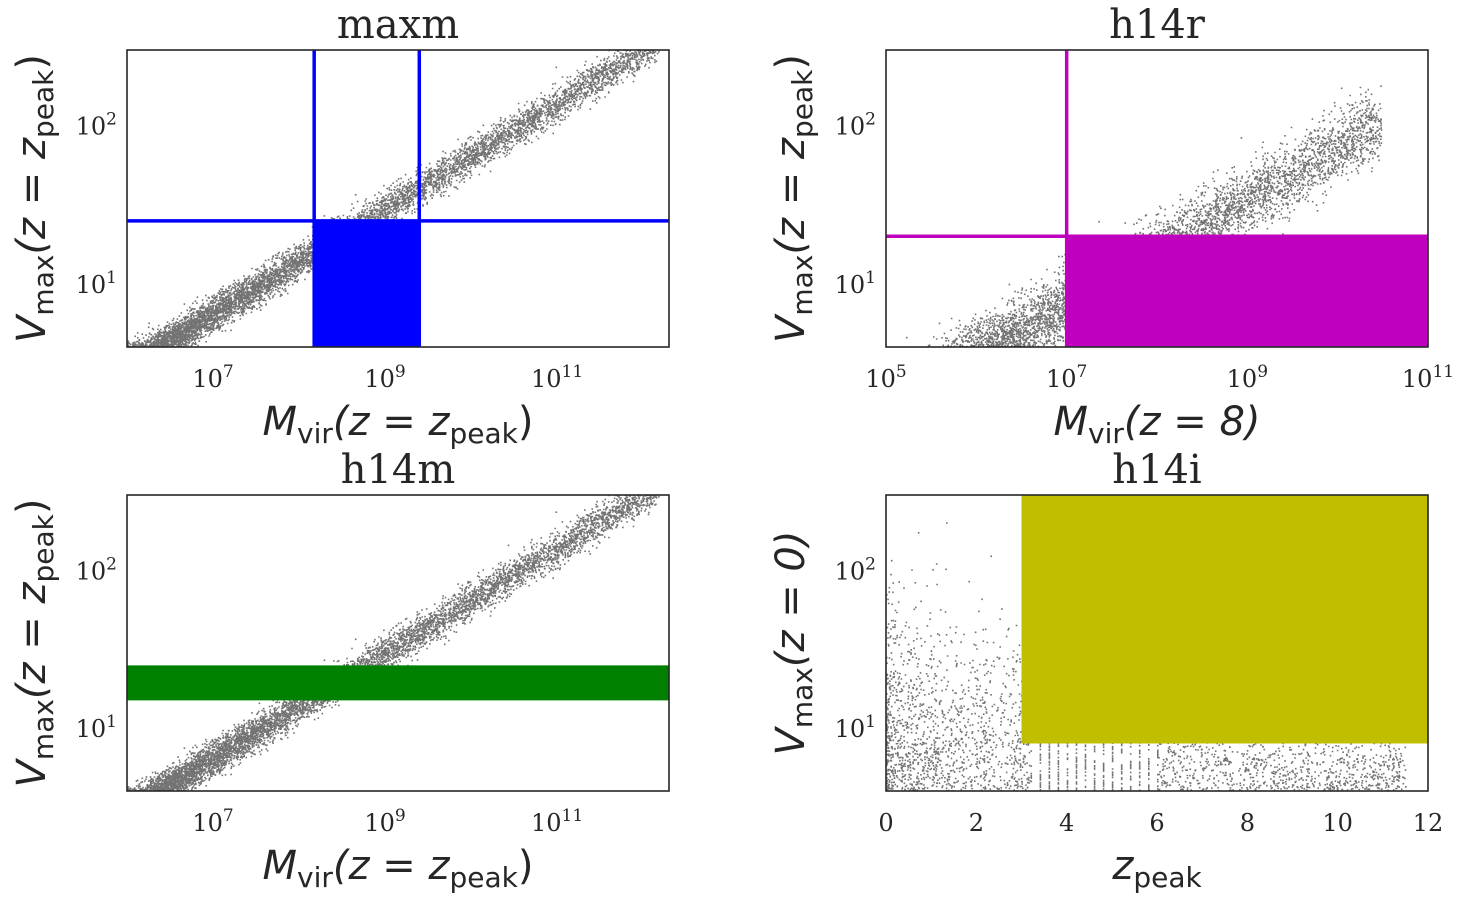 The width and height of the screenshot is (1467, 902). What do you see at coordinates (1066, 823) in the screenshot?
I see `x-tick-label: 4` at bounding box center [1066, 823].